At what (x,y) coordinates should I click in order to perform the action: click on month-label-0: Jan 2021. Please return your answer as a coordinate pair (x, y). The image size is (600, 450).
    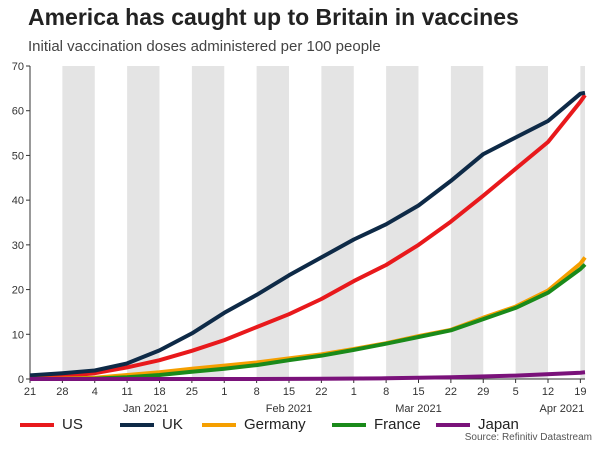
    Looking at the image, I should click on (145, 409).